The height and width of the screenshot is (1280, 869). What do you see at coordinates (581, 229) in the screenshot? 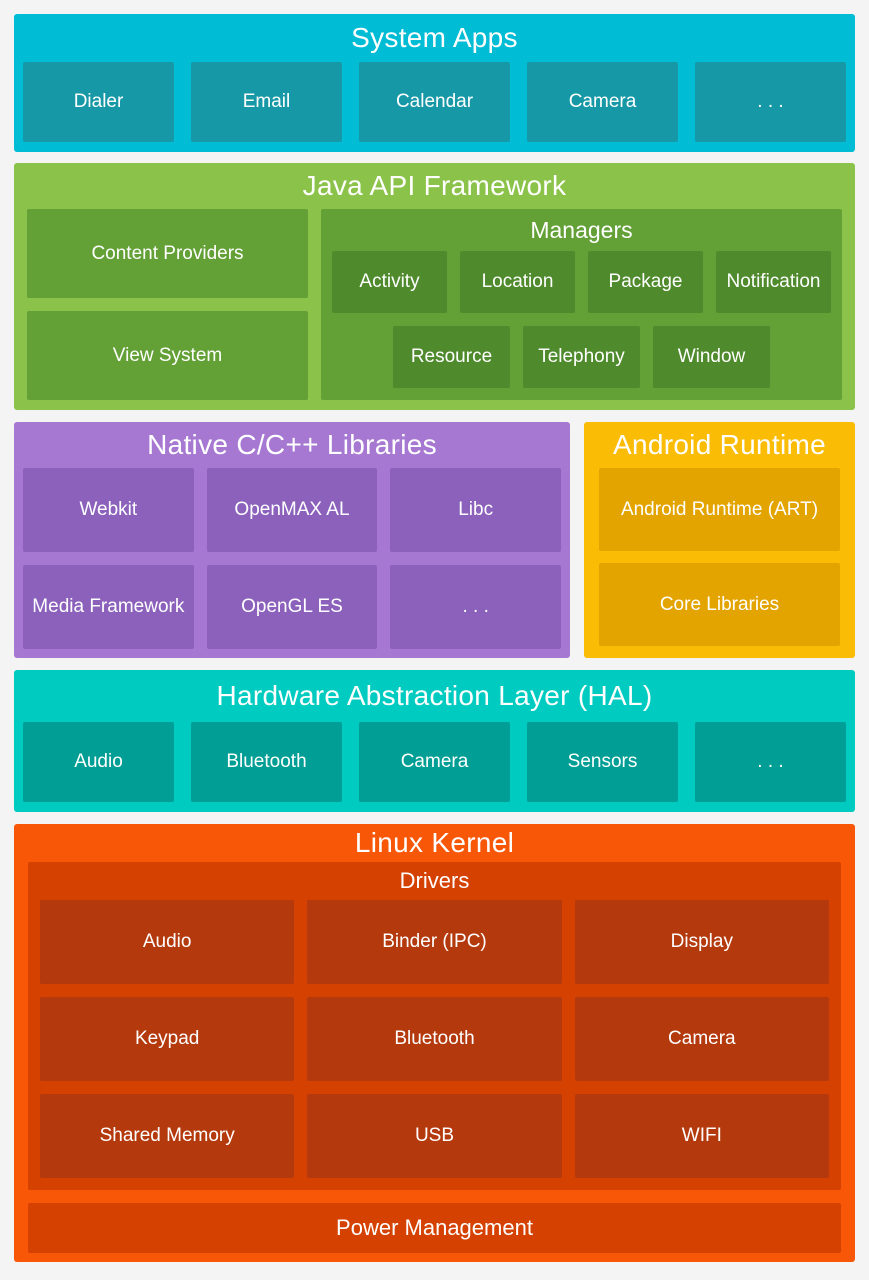
I see `managers-title: Managers` at bounding box center [581, 229].